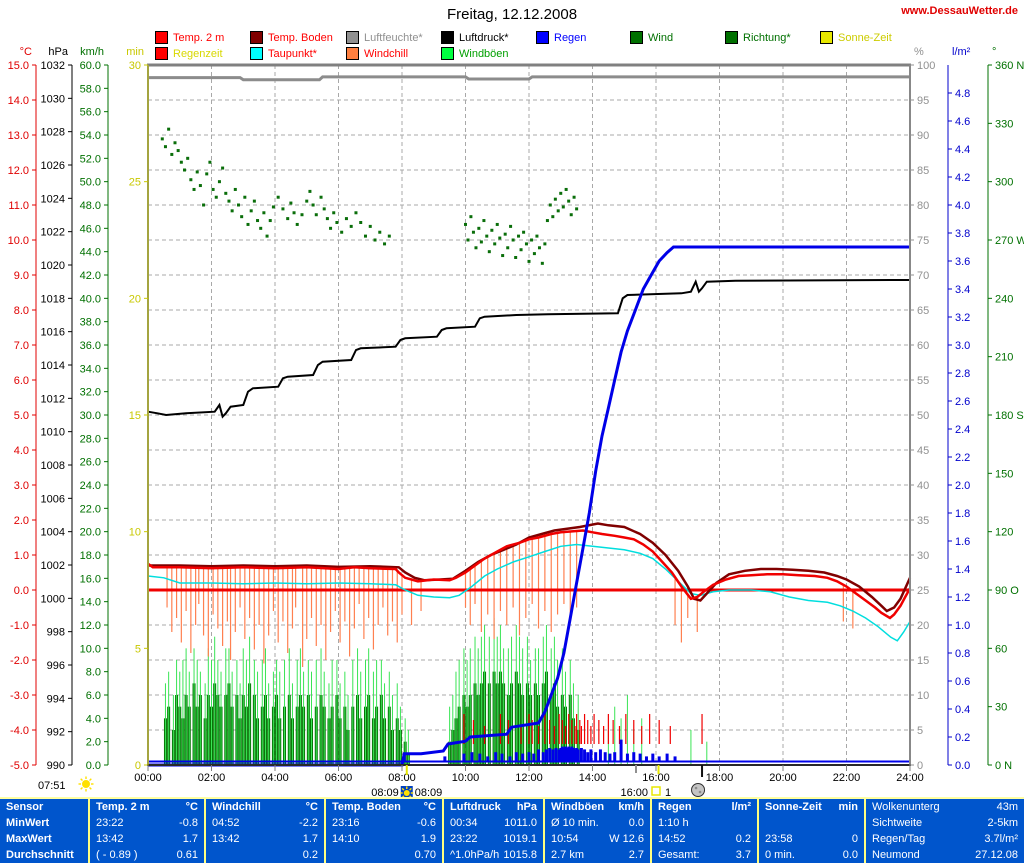 The height and width of the screenshot is (863, 1024). Describe the element at coordinates (906, 807) in the screenshot. I see `table-cell: Wolkenunterg` at that location.